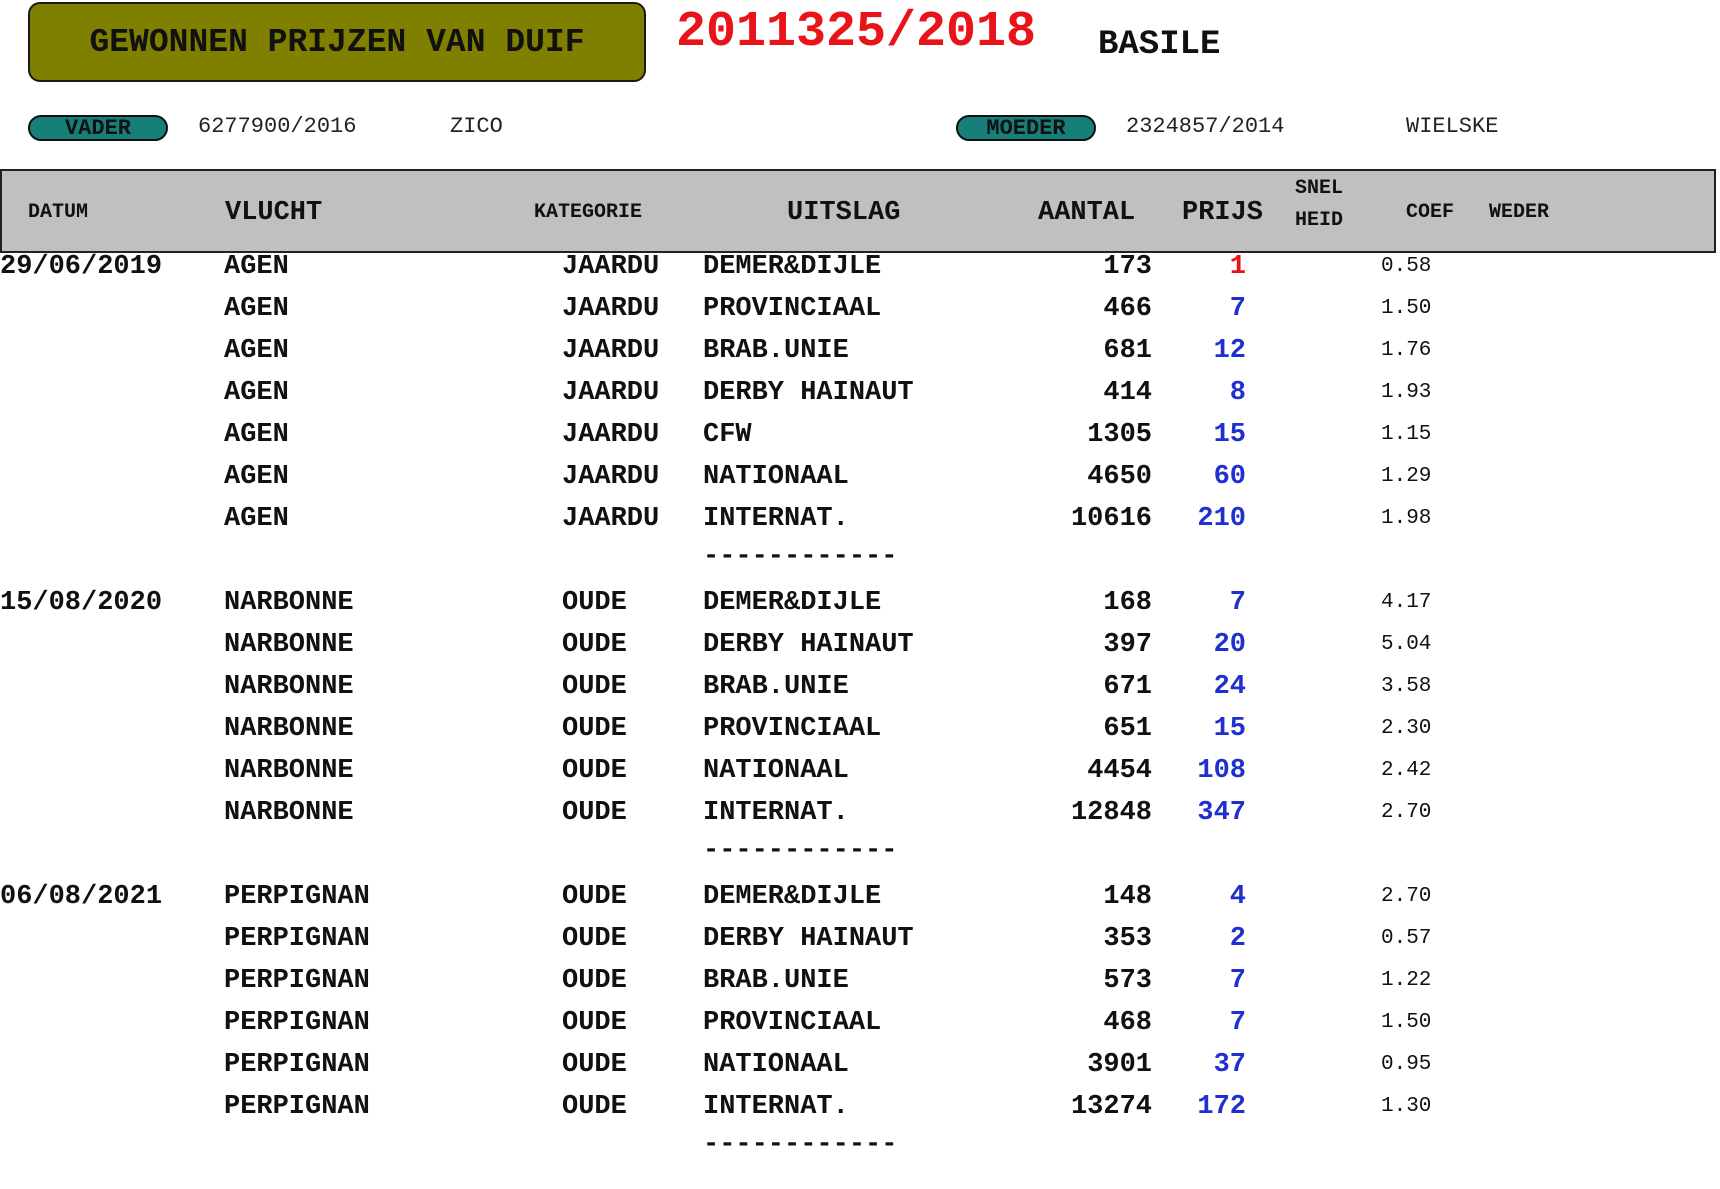  I want to click on table-row: AGEN JAARDU INTERNAT. 10616 210 1.98, so click(858, 525).